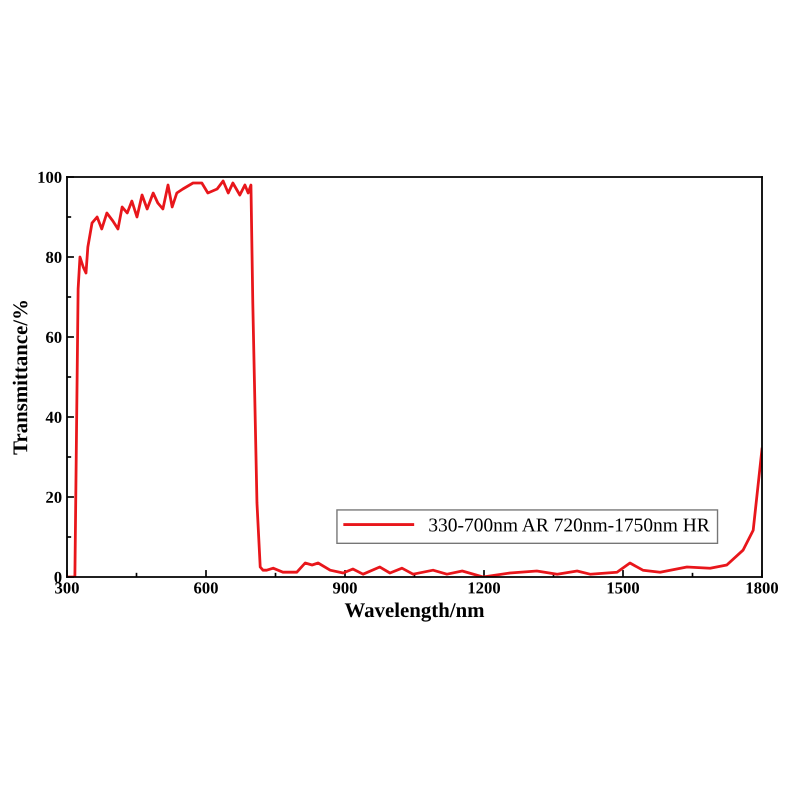 This screenshot has width=800, height=800. What do you see at coordinates (569, 525) in the screenshot?
I see `legend-label: 330-700nm AR 720nm-1750nm HR` at bounding box center [569, 525].